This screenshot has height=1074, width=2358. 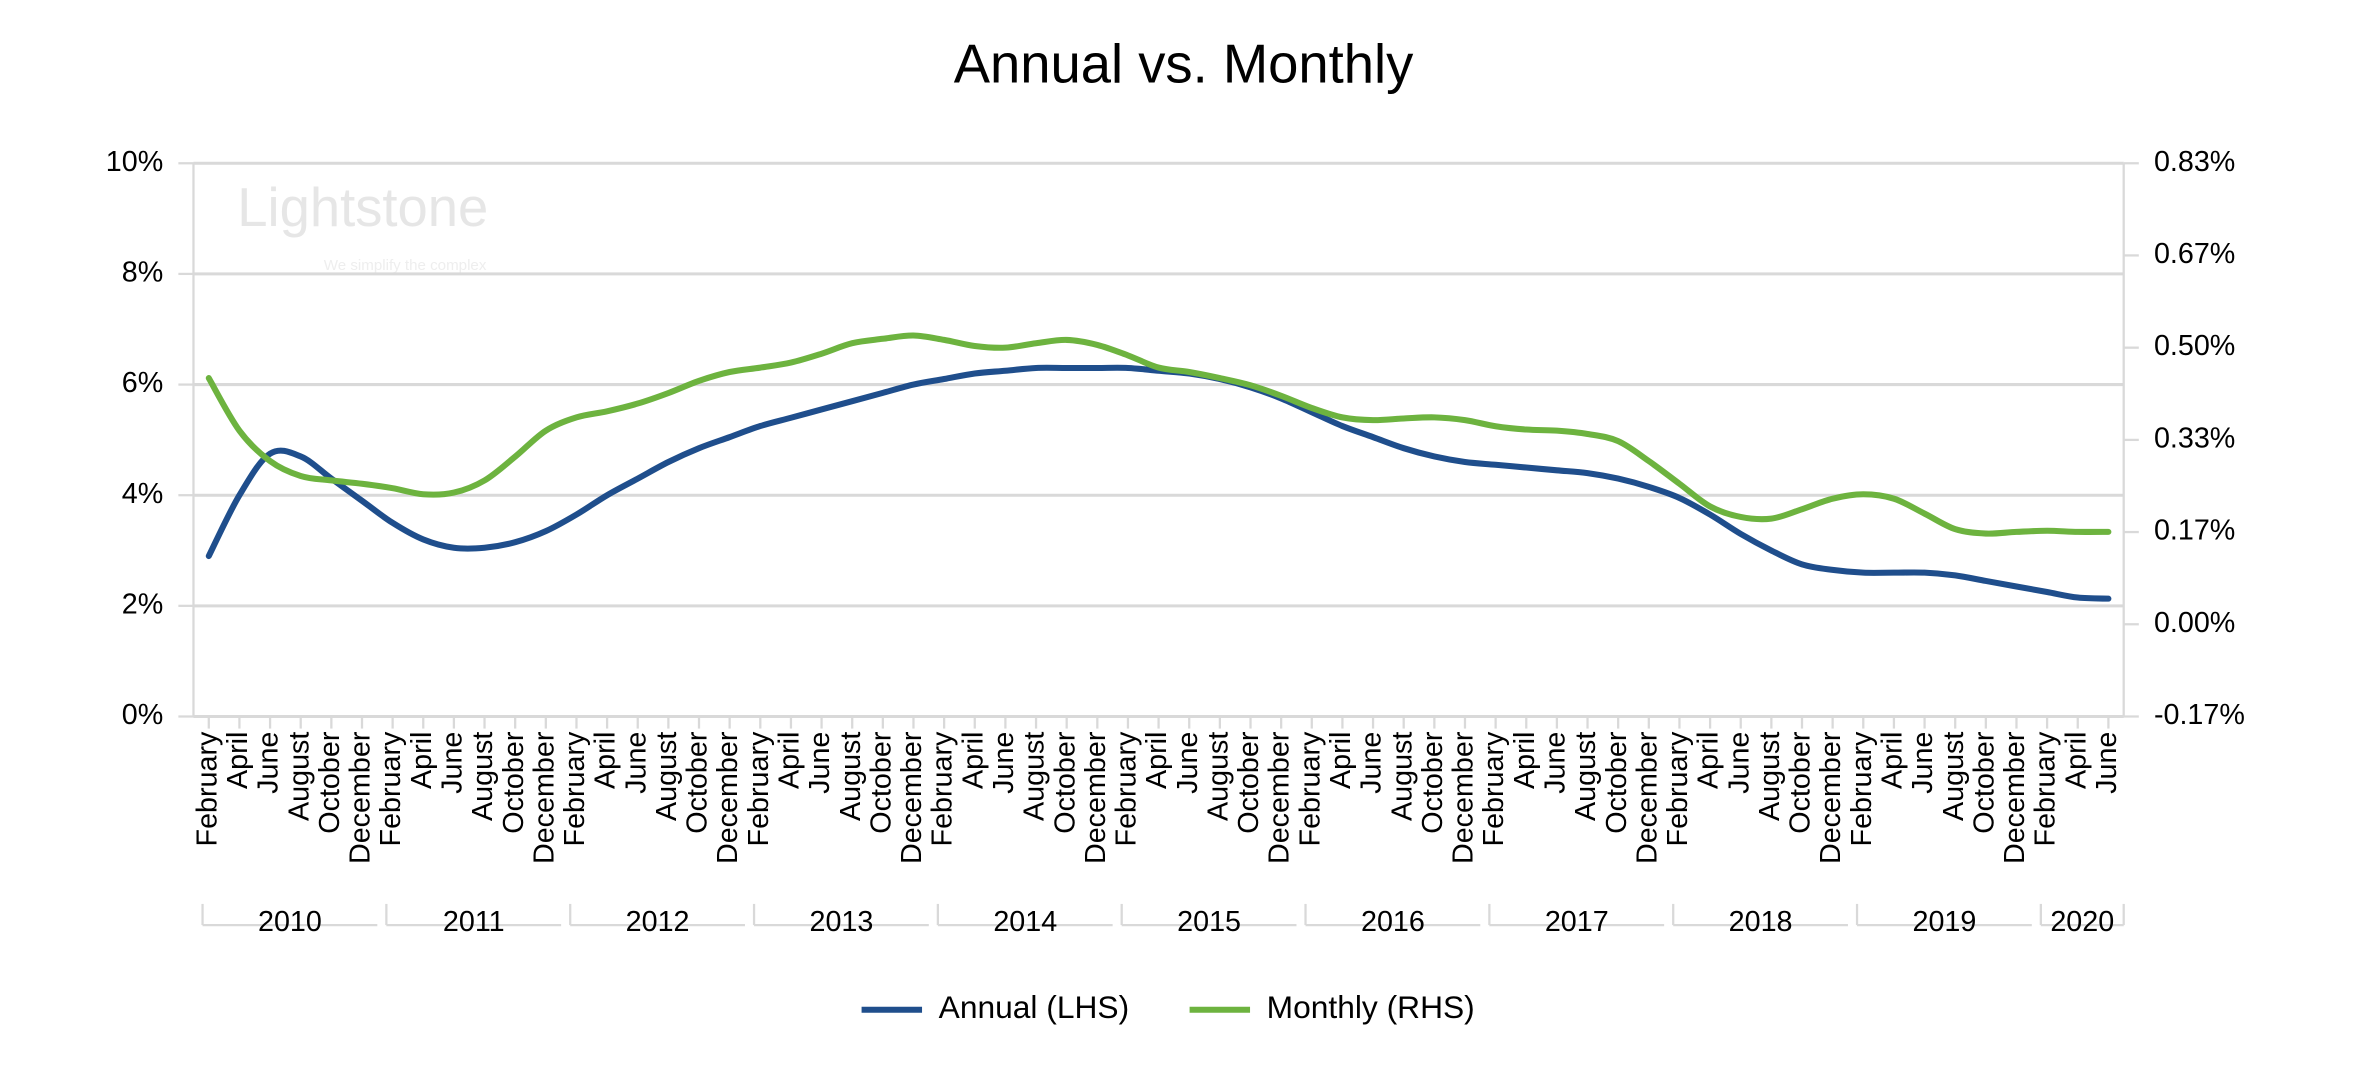 What do you see at coordinates (405, 265) in the screenshot?
I see `watermark-tagline: We simplify the complex` at bounding box center [405, 265].